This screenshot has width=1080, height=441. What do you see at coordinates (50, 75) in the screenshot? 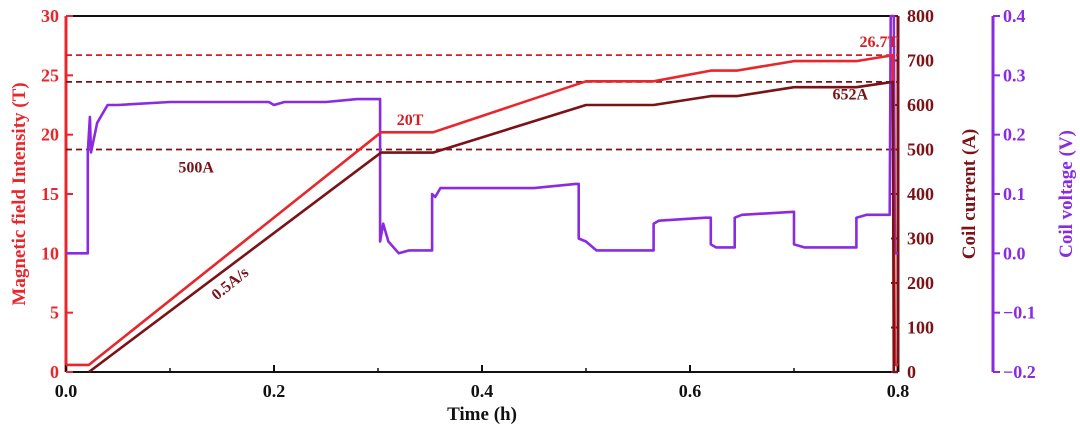
I see `field-tick-label: 25` at bounding box center [50, 75].